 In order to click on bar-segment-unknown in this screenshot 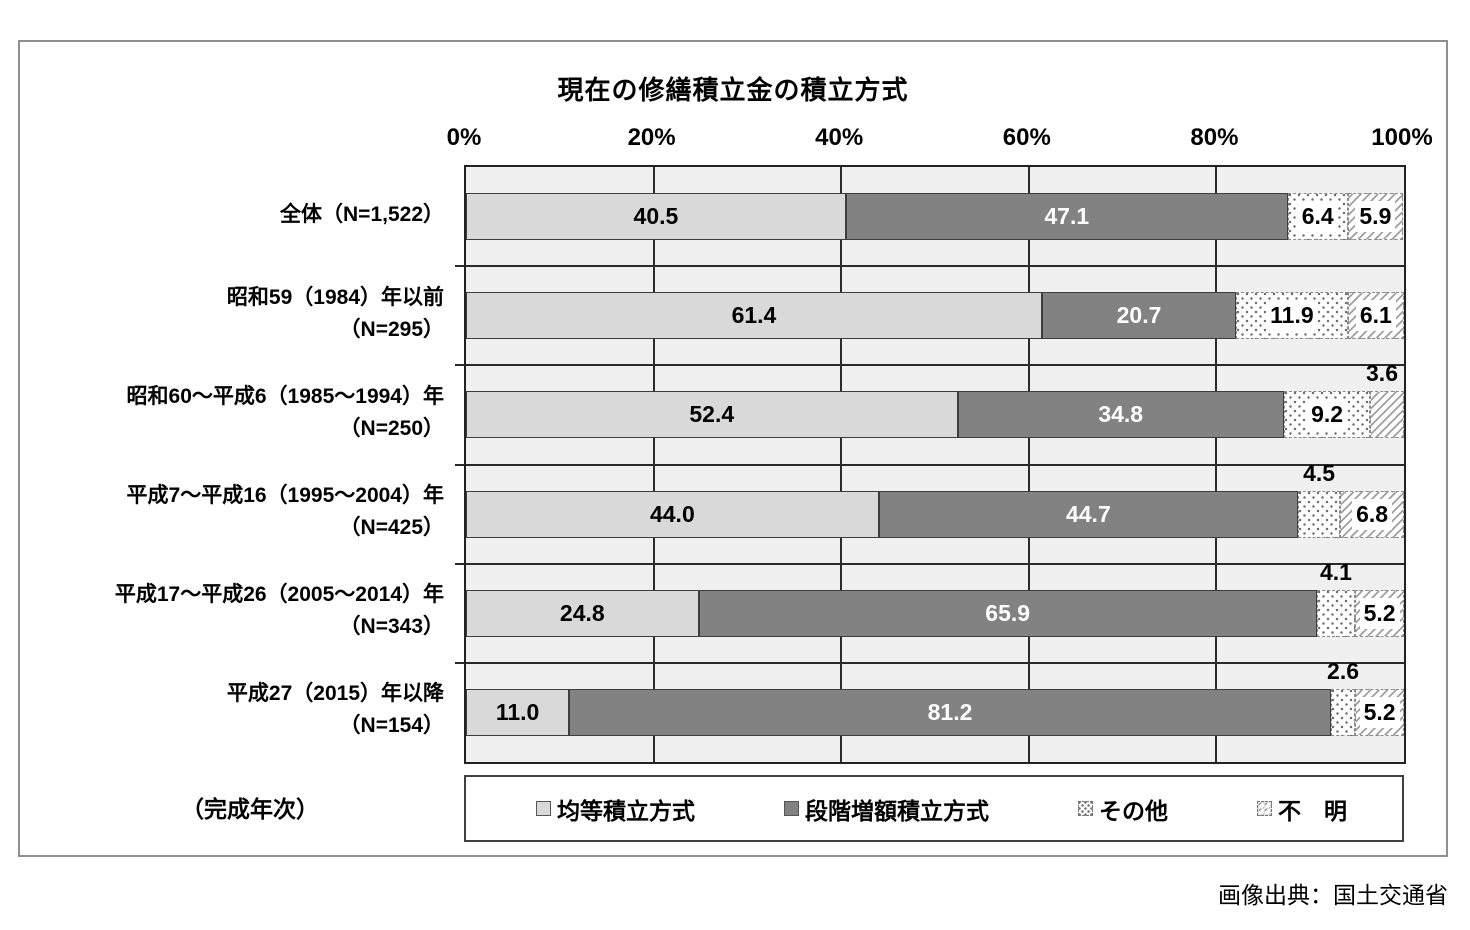, I will do `click(1387, 415)`.